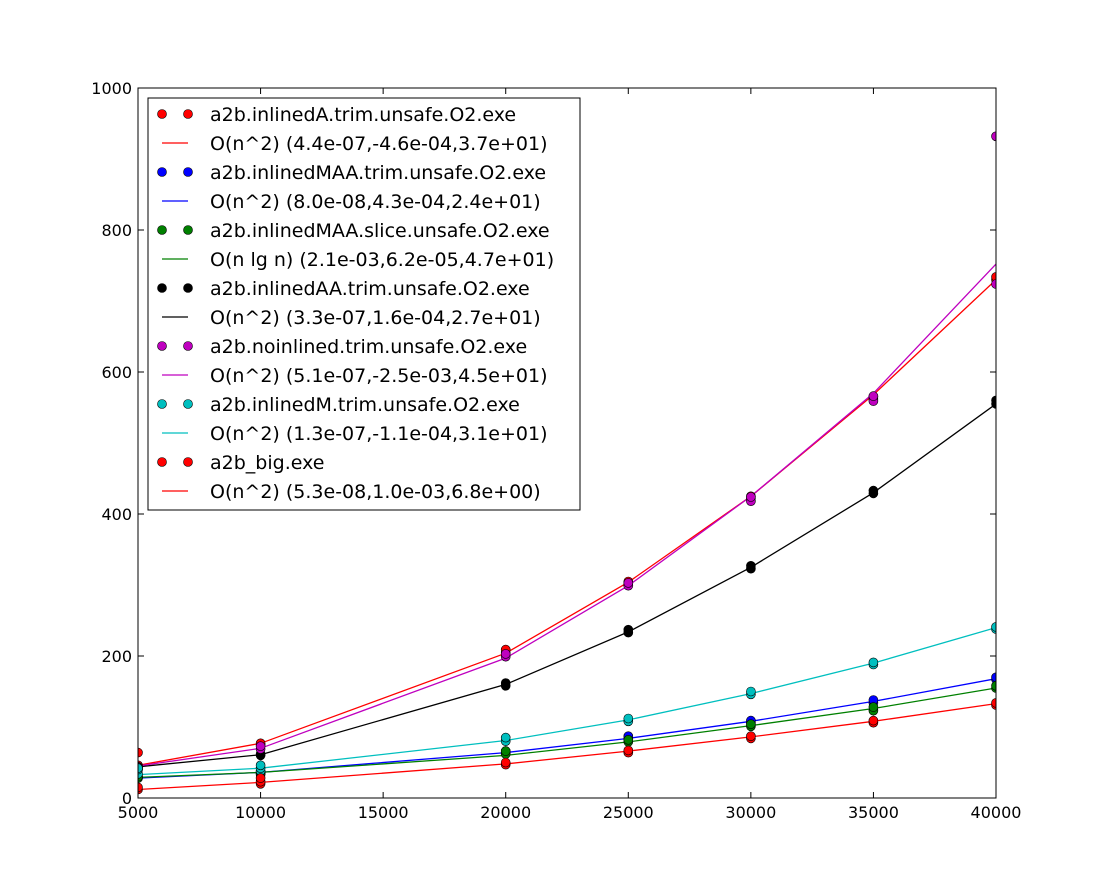 Image resolution: width=1107 pixels, height=888 pixels. What do you see at coordinates (116, 372) in the screenshot?
I see `y-tick-label: 600` at bounding box center [116, 372].